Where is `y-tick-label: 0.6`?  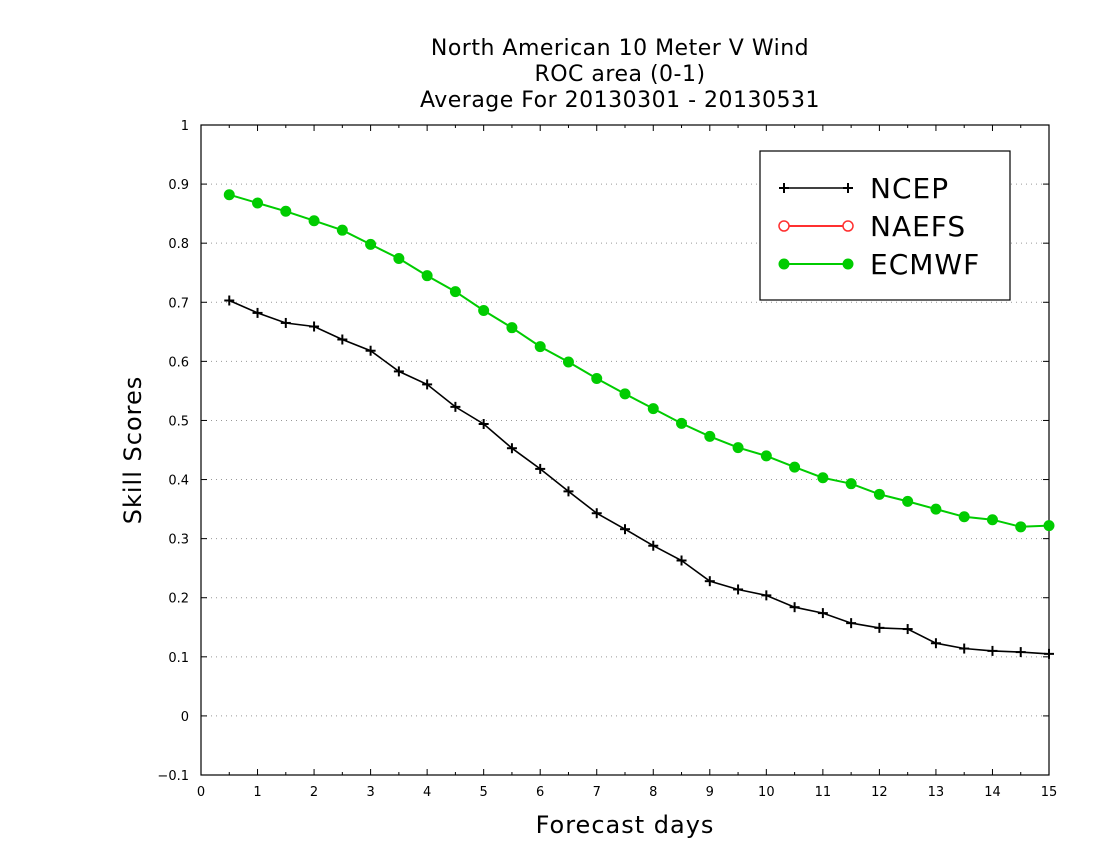
y-tick-label: 0.6 is located at coordinates (178, 362).